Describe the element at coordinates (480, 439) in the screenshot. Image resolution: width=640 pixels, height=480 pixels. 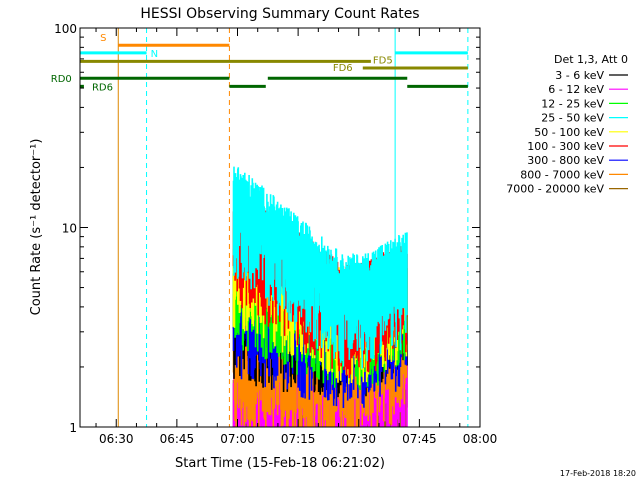
I see `x-tick-label-6: 08:00` at that location.